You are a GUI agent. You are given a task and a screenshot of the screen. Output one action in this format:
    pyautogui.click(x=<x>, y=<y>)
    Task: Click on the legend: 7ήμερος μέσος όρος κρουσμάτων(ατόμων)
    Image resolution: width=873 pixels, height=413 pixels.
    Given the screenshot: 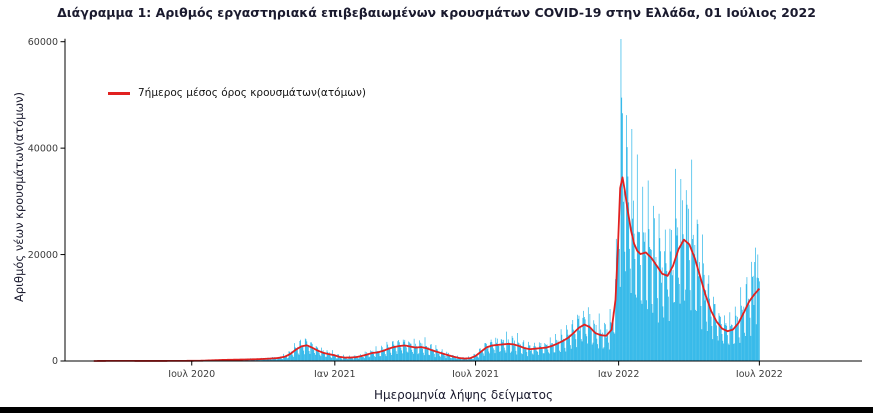 What is the action you would take?
    pyautogui.click(x=237, y=93)
    